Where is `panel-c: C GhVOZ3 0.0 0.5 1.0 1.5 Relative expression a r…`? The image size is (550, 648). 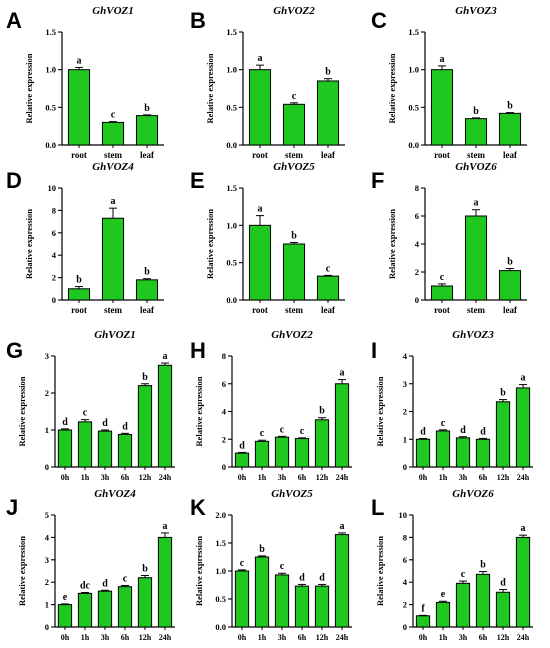 panel-c: C GhVOZ3 0.0 0.5 1.0 1.5 Relative expression a r… is located at coordinates (449, 82).